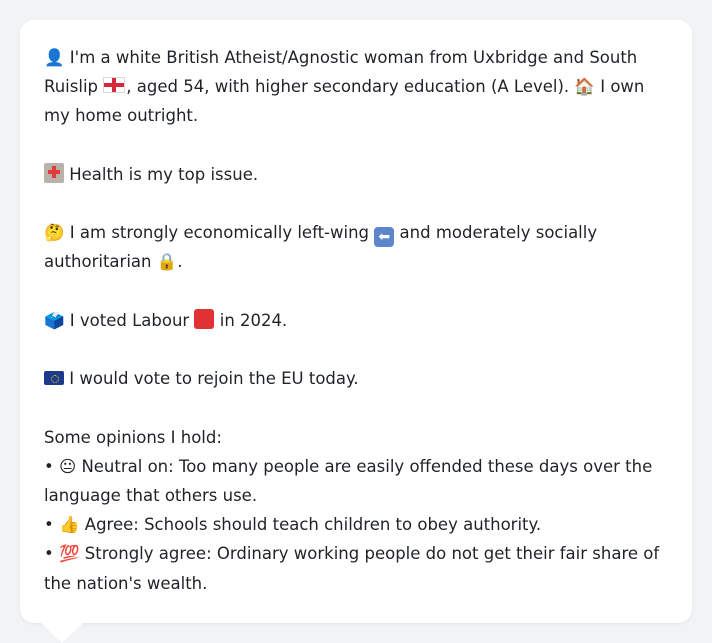 This screenshot has width=712, height=643. Describe the element at coordinates (54, 378) in the screenshot. I see `eu-flag-icon` at that location.